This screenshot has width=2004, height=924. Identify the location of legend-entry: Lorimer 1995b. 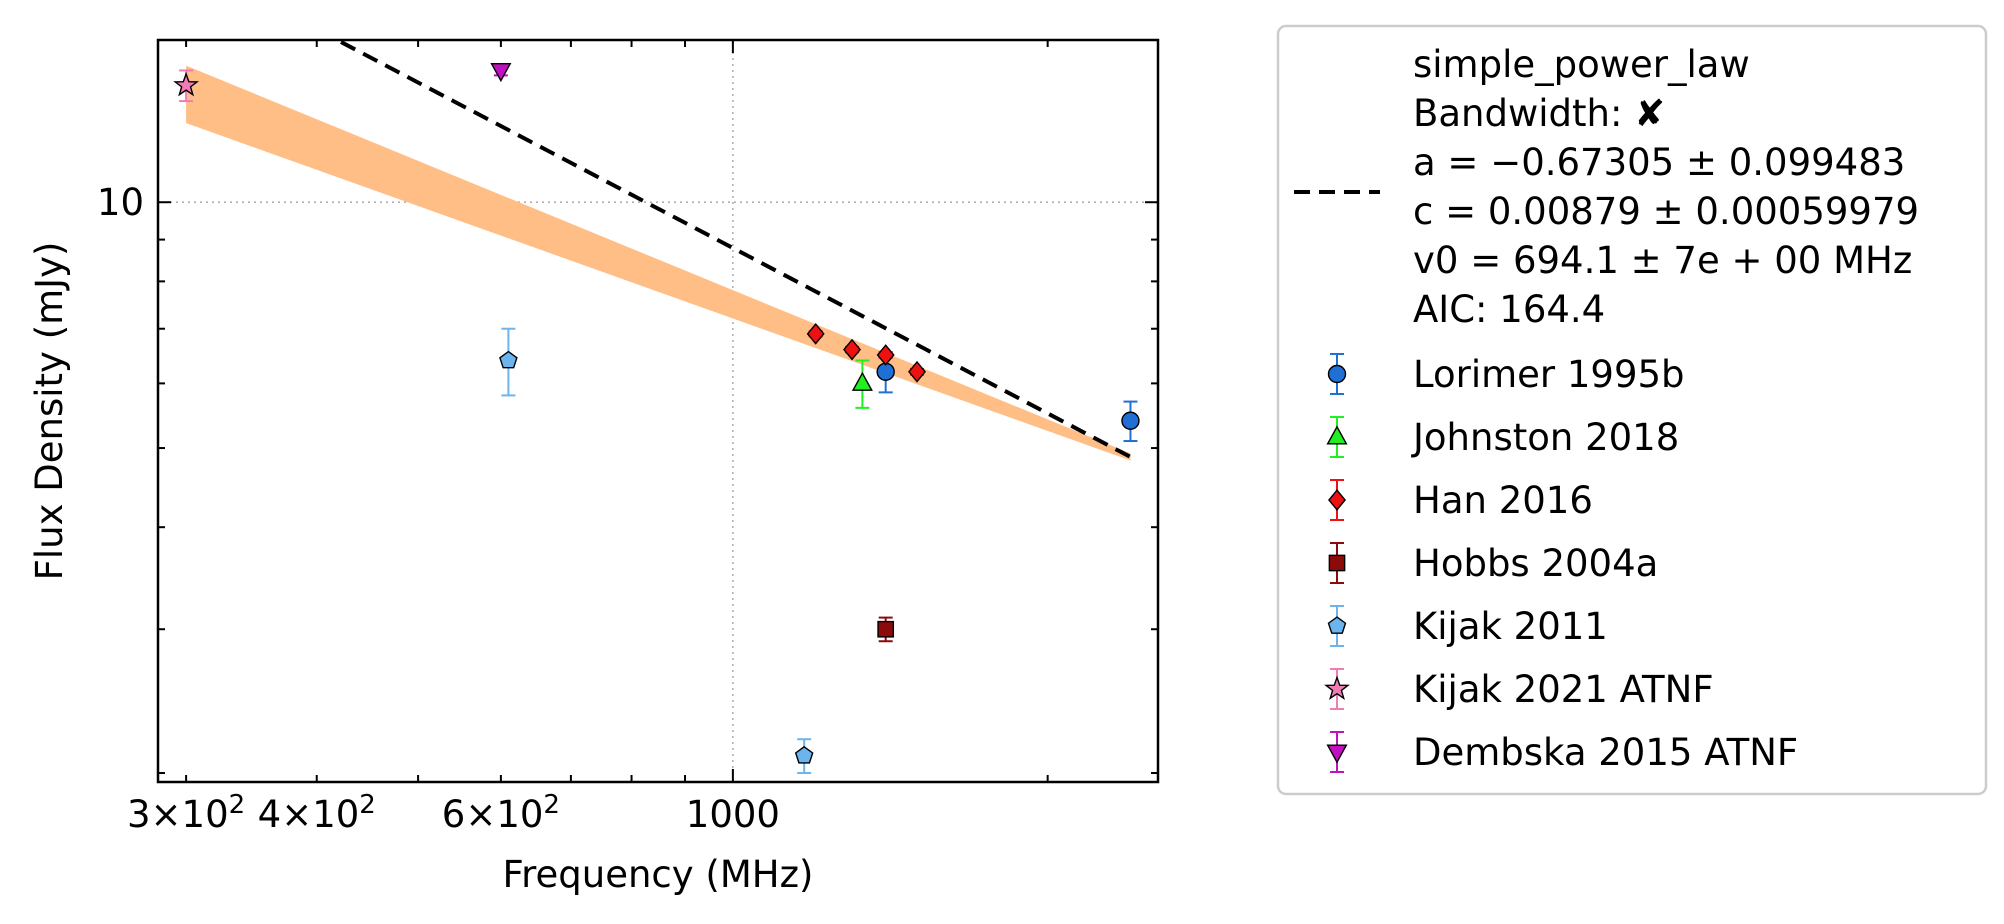
(1506, 374).